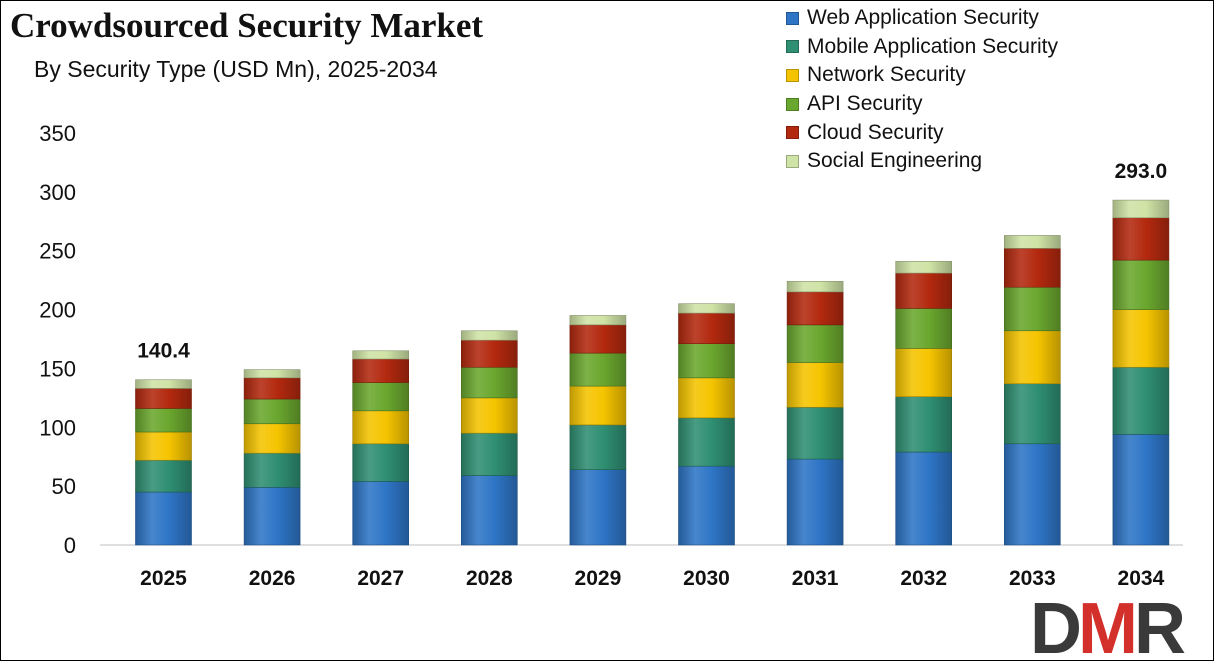 The width and height of the screenshot is (1216, 663). What do you see at coordinates (57, 251) in the screenshot?
I see `y-tick-label: 250` at bounding box center [57, 251].